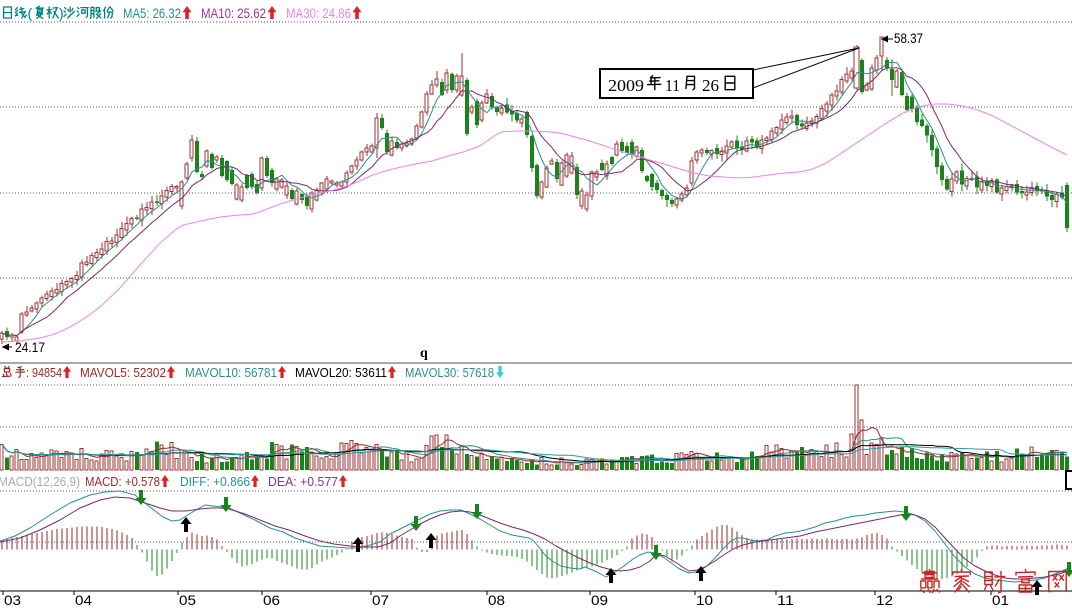 The image size is (1072, 609). I want to click on svg-text: 05, so click(187, 600).